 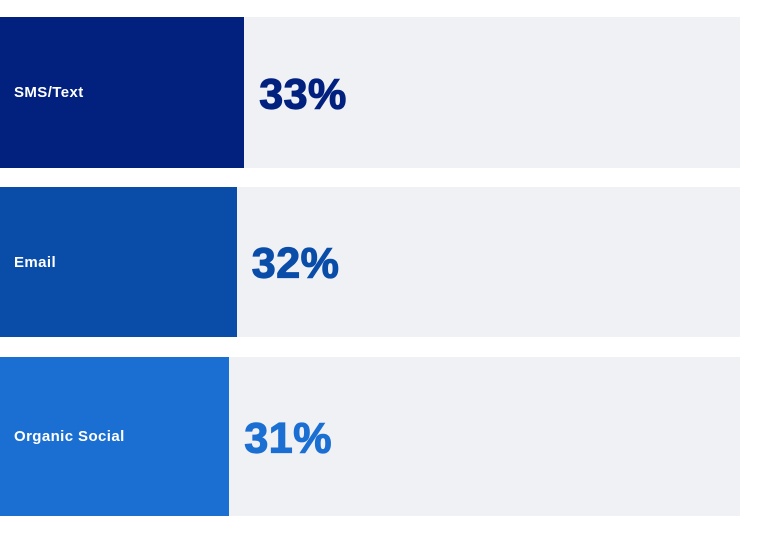 What do you see at coordinates (122, 92) in the screenshot?
I see `bar: SMS/Text` at bounding box center [122, 92].